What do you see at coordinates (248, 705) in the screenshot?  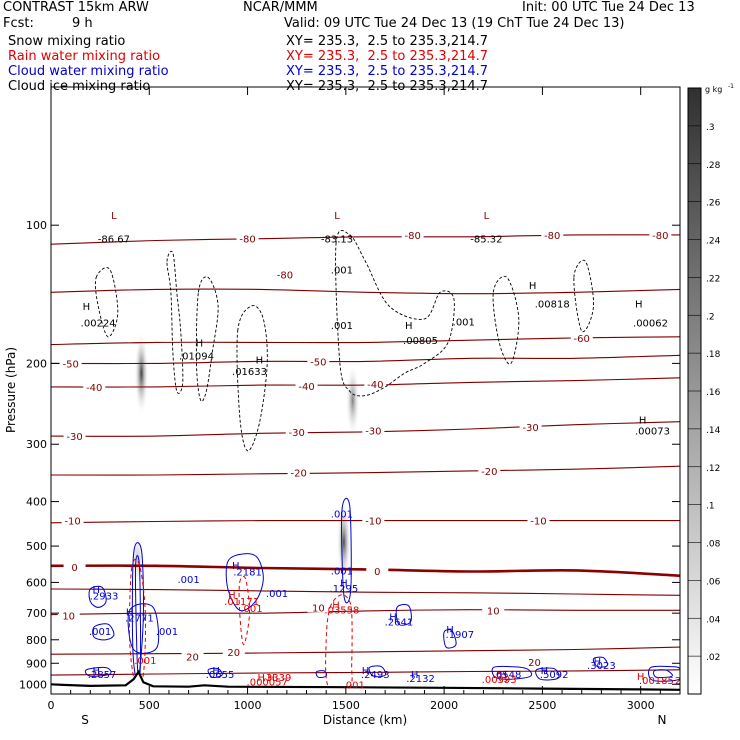 I see `x-tick-label: 1000` at bounding box center [248, 705].